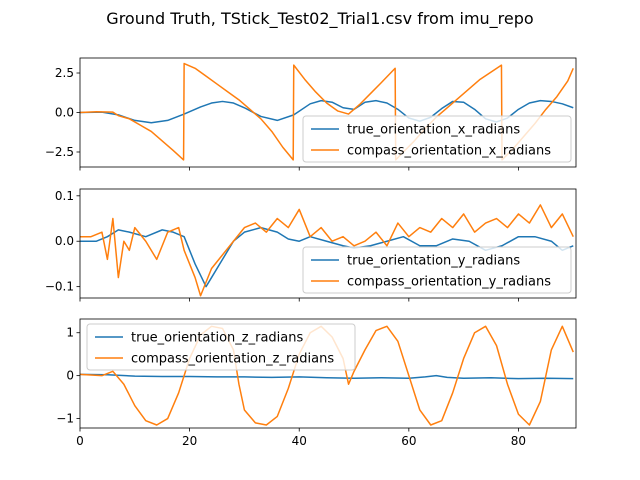 The width and height of the screenshot is (640, 480). What do you see at coordinates (64, 73) in the screenshot?
I see `y-tick-label: 2.5` at bounding box center [64, 73].